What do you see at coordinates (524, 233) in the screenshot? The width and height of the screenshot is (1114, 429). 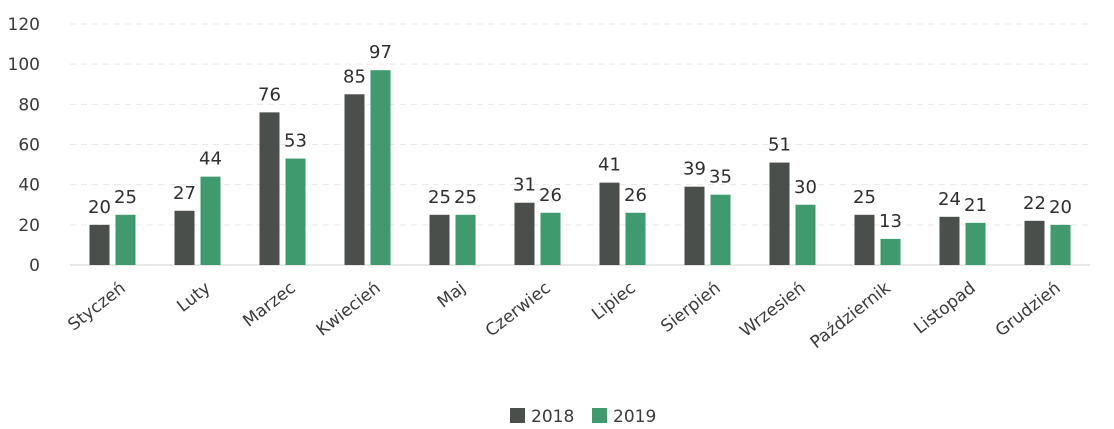 I see `bar-2018-Czerwiec` at bounding box center [524, 233].